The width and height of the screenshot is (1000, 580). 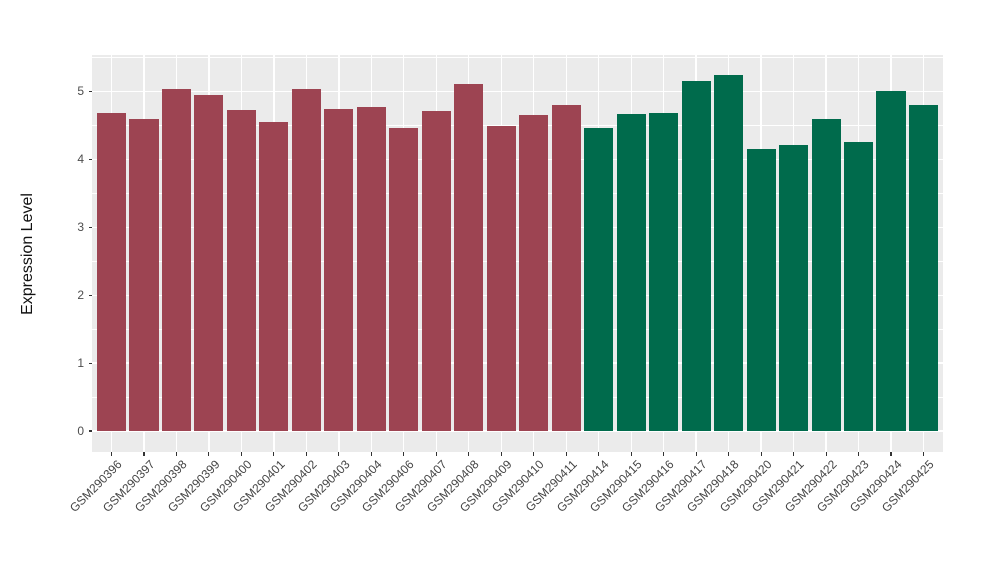 What do you see at coordinates (111, 272) in the screenshot?
I see `bar-GSM290396` at bounding box center [111, 272].